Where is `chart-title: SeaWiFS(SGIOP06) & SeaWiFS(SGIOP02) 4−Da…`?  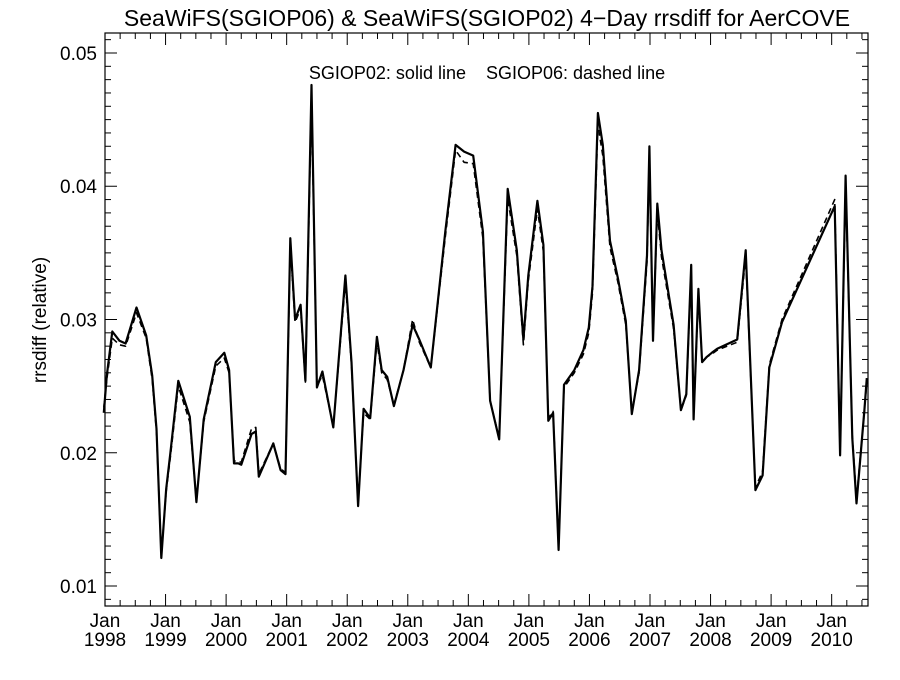
chart-title: SeaWiFS(SGIOP06) & SeaWiFS(SGIOP02) 4−Da… is located at coordinates (487, 18).